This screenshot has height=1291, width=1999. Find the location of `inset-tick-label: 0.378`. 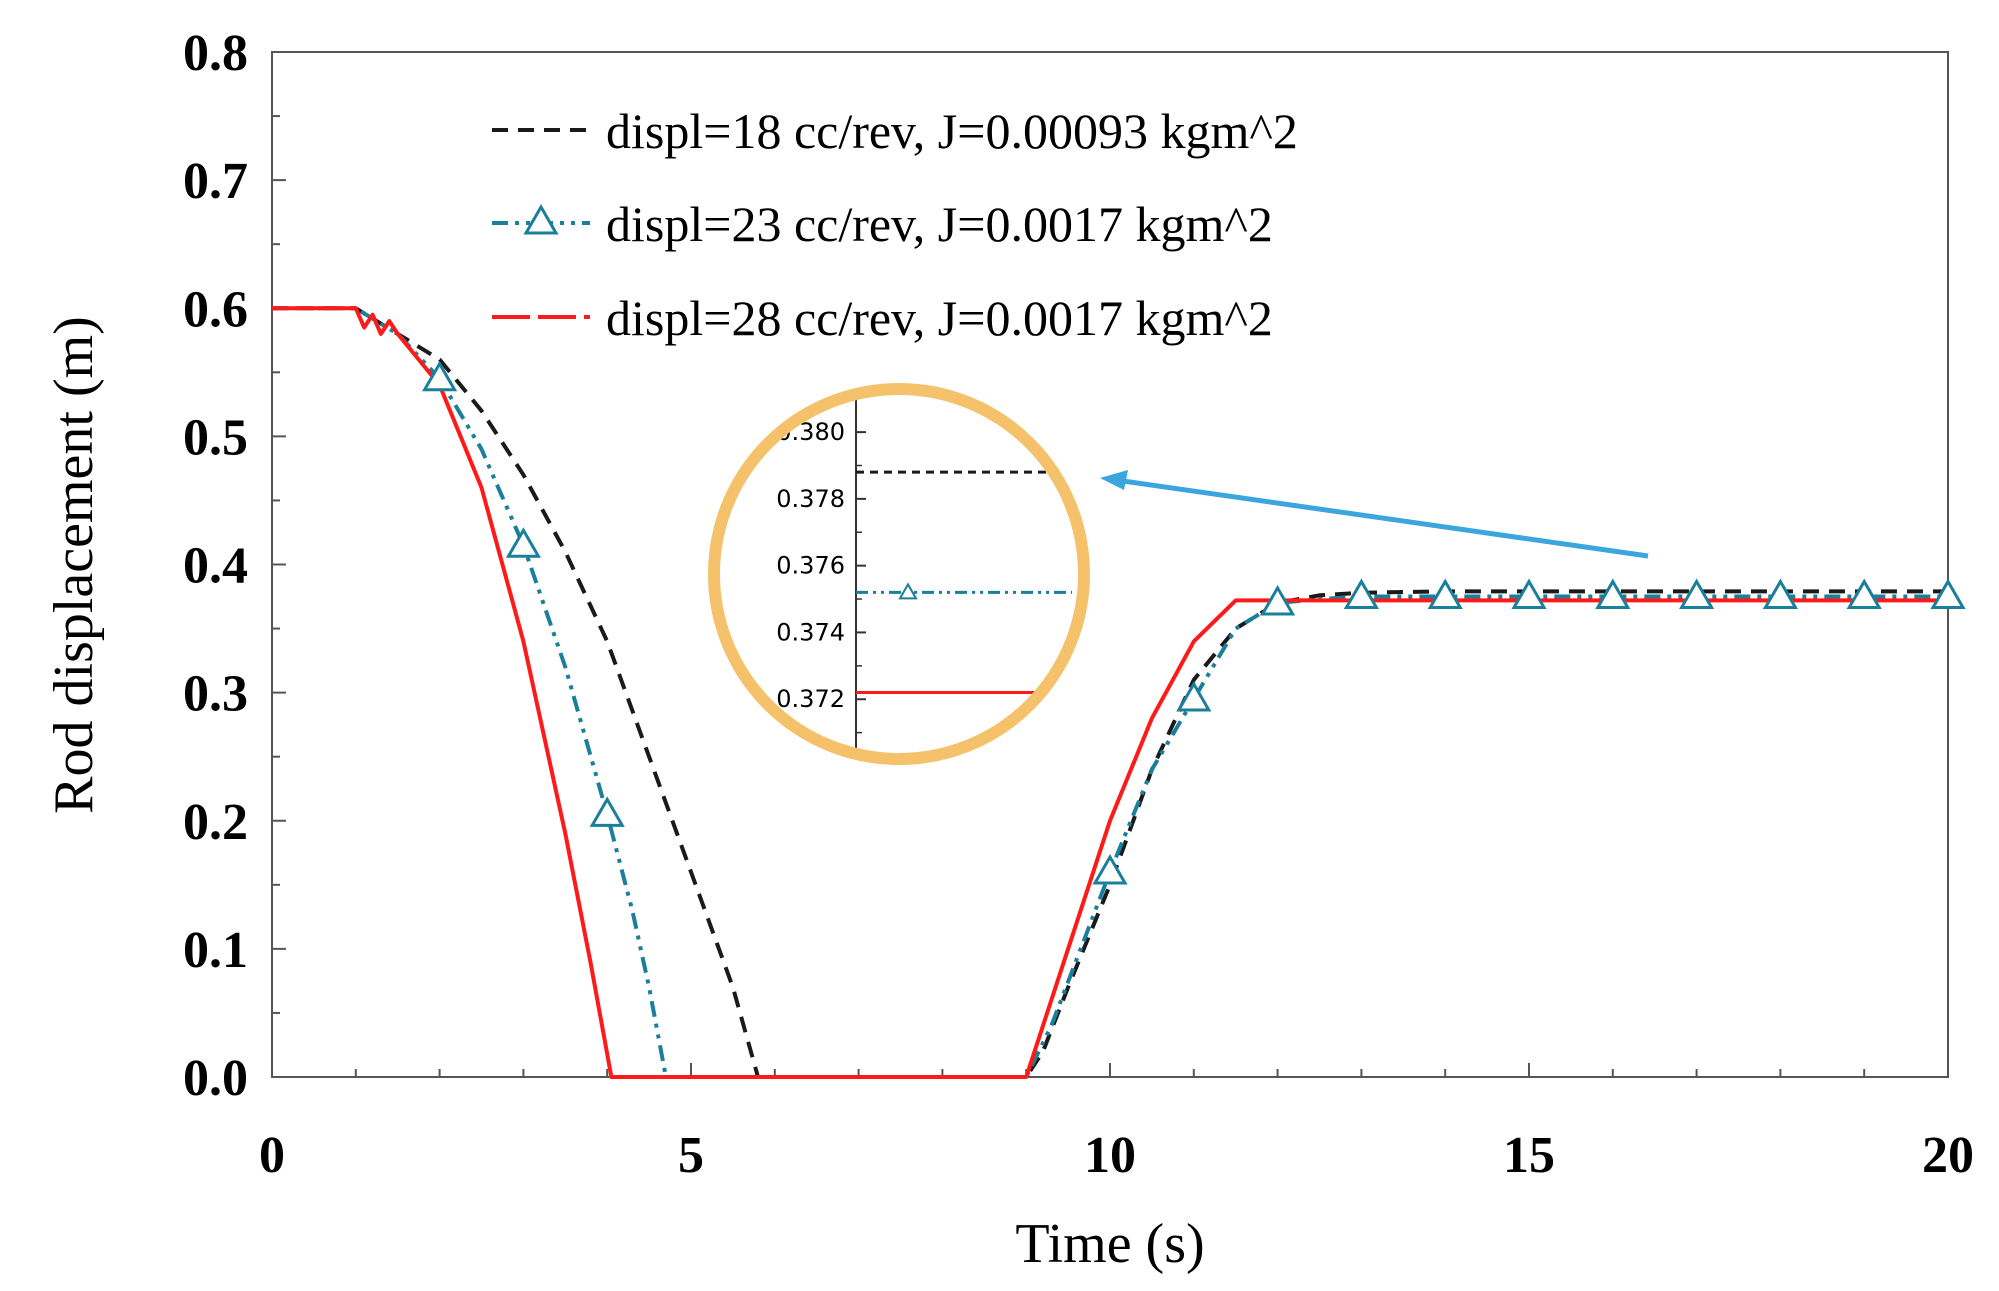

inset-tick-label: 0.378 is located at coordinates (810, 499).